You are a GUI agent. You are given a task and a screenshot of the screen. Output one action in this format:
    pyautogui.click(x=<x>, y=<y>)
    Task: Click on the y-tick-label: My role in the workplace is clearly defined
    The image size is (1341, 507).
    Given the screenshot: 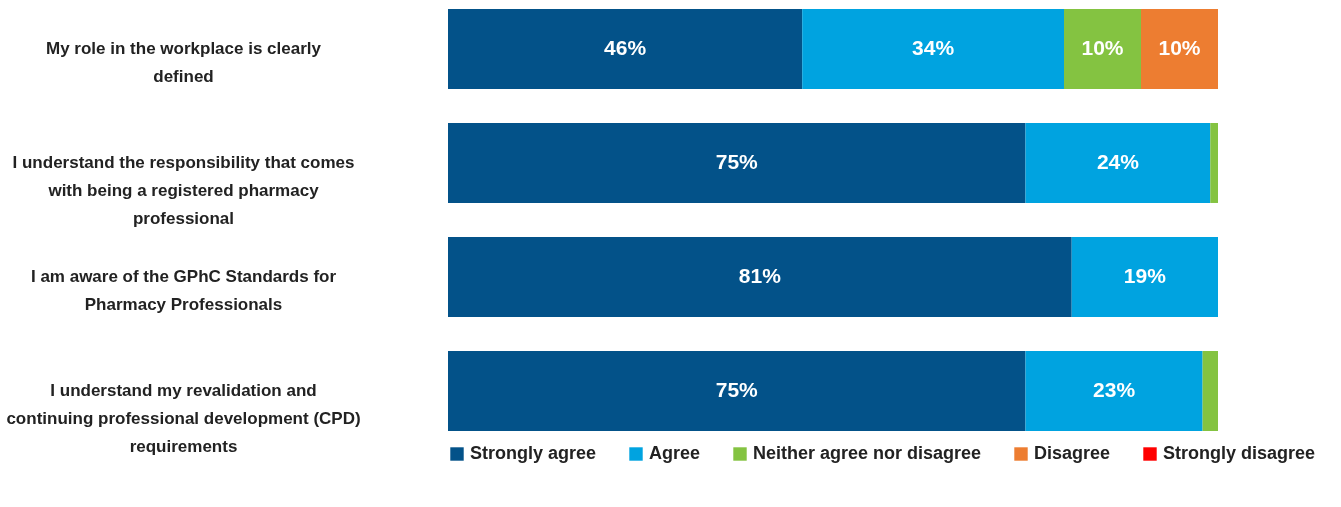 What is the action you would take?
    pyautogui.click(x=184, y=62)
    